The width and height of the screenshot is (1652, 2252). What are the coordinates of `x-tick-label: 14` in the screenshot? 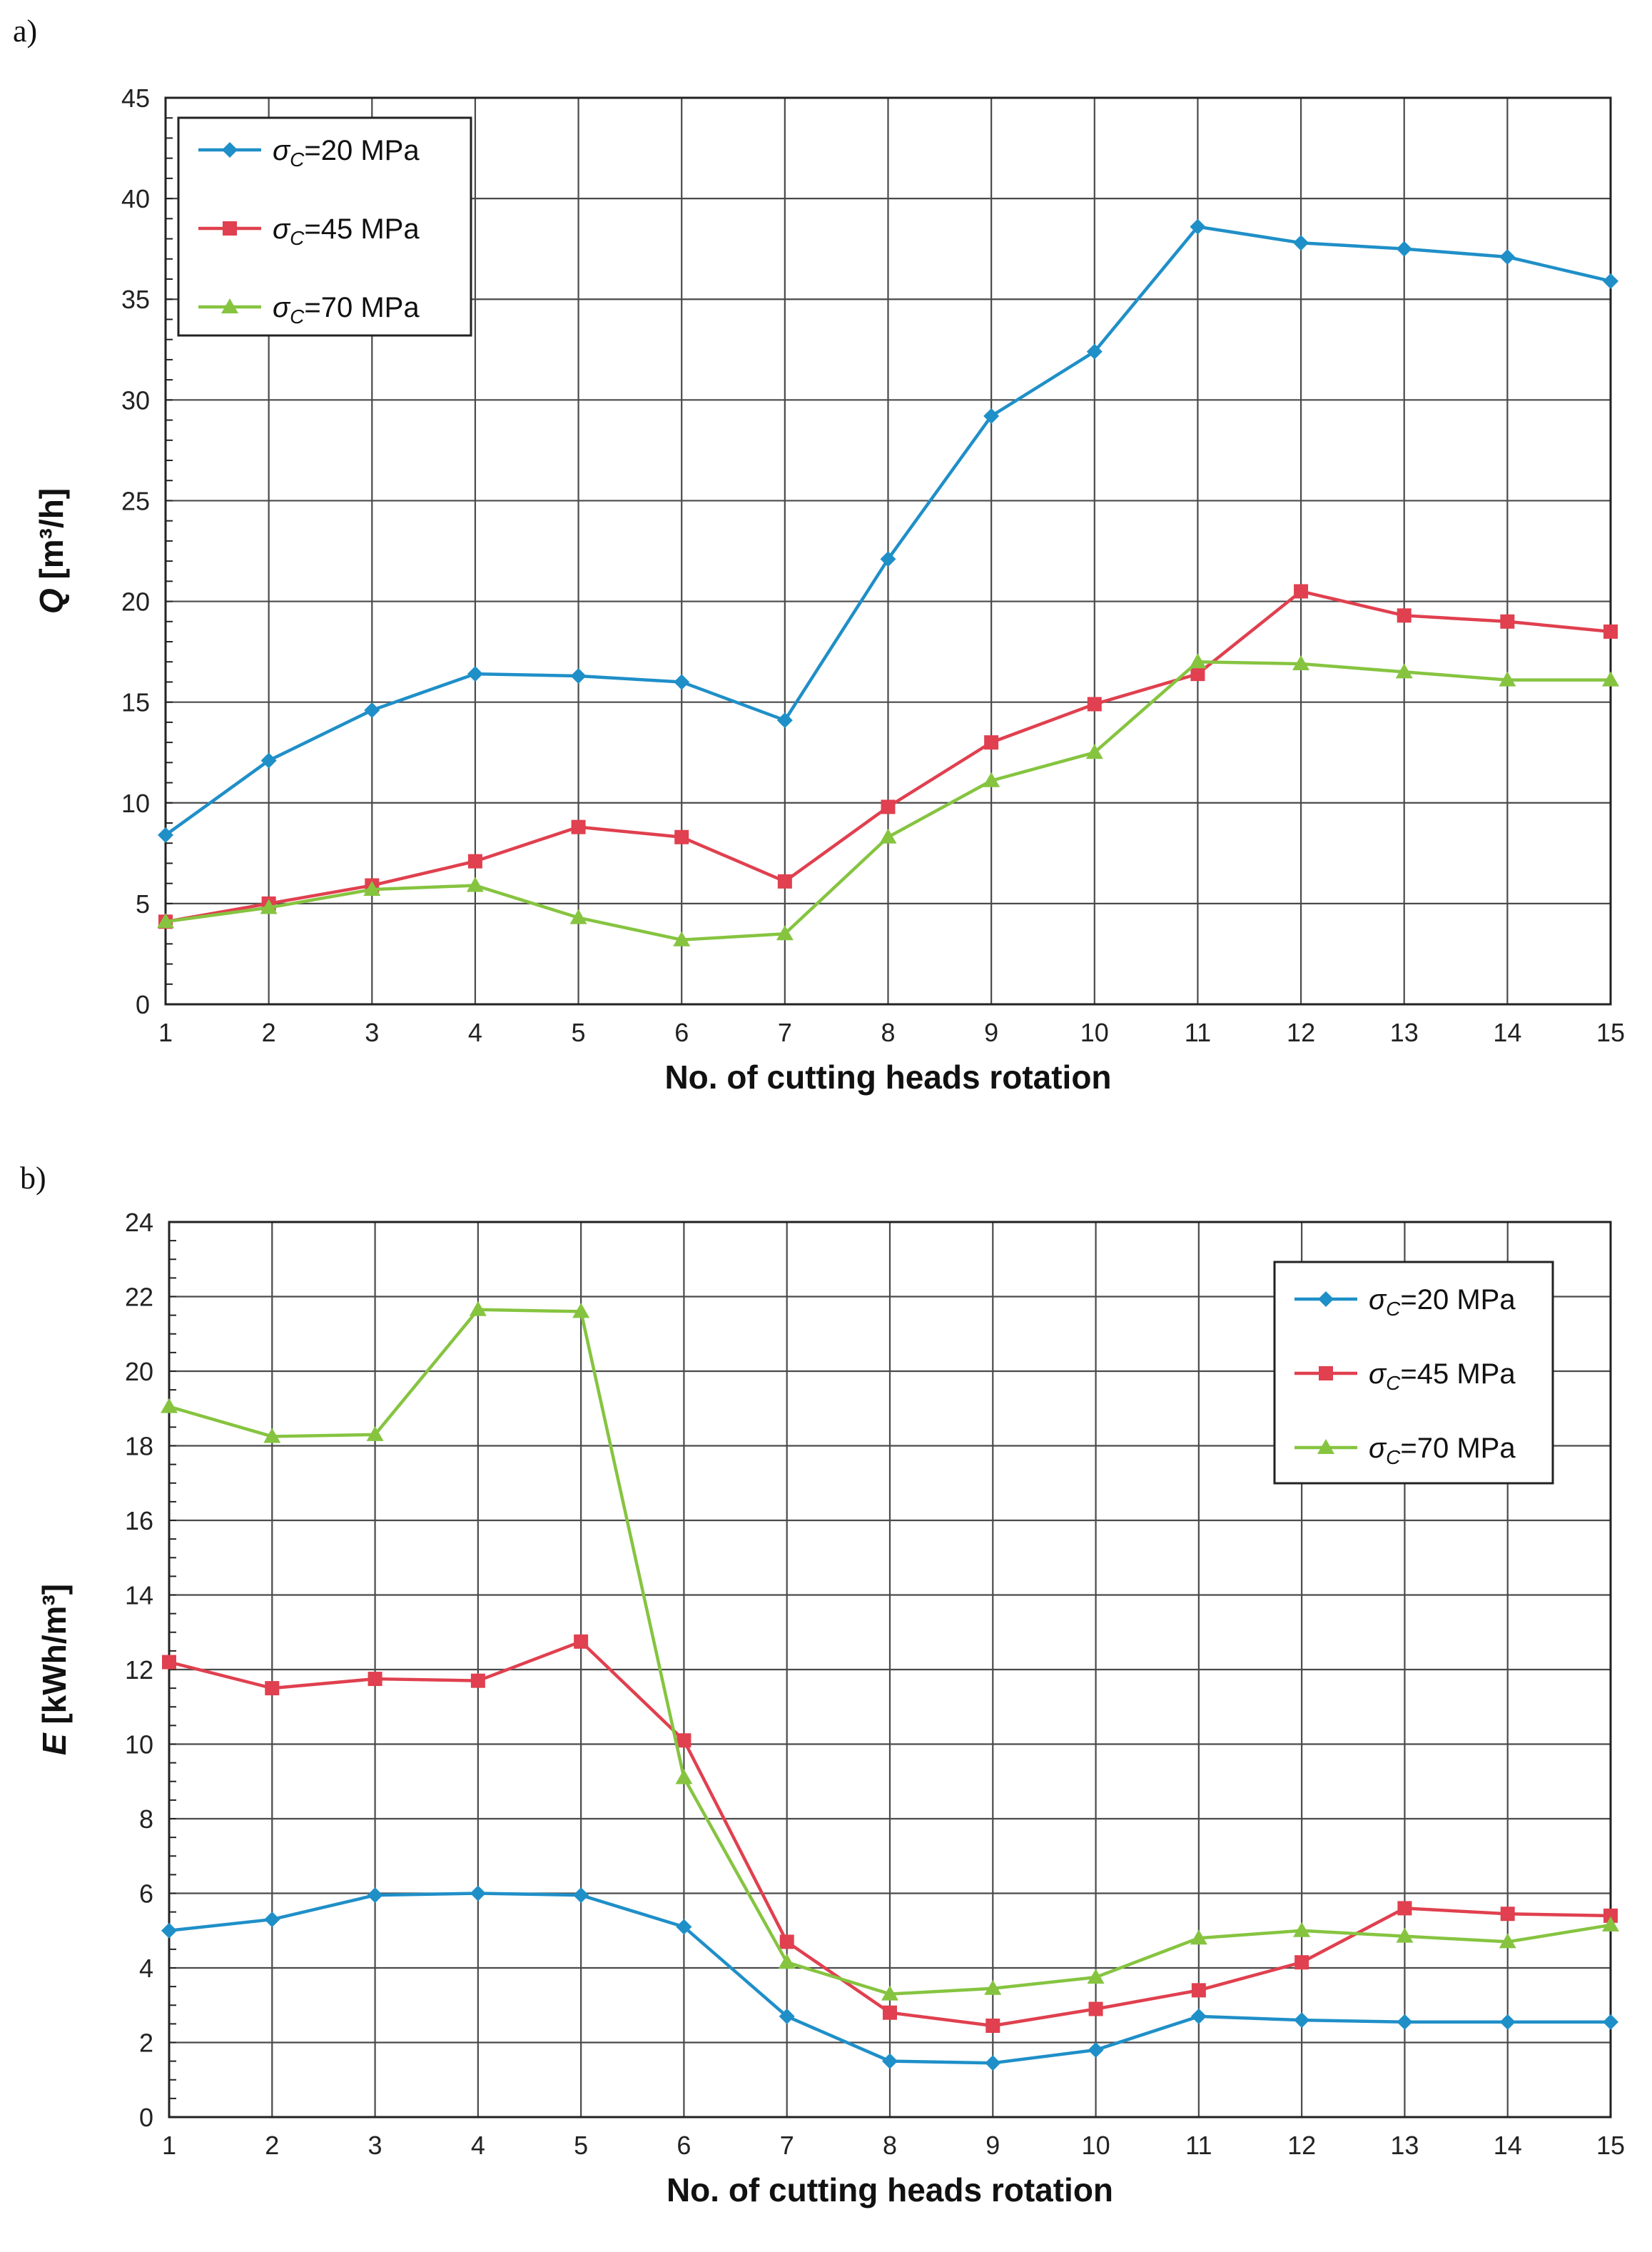 It's located at (1507, 1032).